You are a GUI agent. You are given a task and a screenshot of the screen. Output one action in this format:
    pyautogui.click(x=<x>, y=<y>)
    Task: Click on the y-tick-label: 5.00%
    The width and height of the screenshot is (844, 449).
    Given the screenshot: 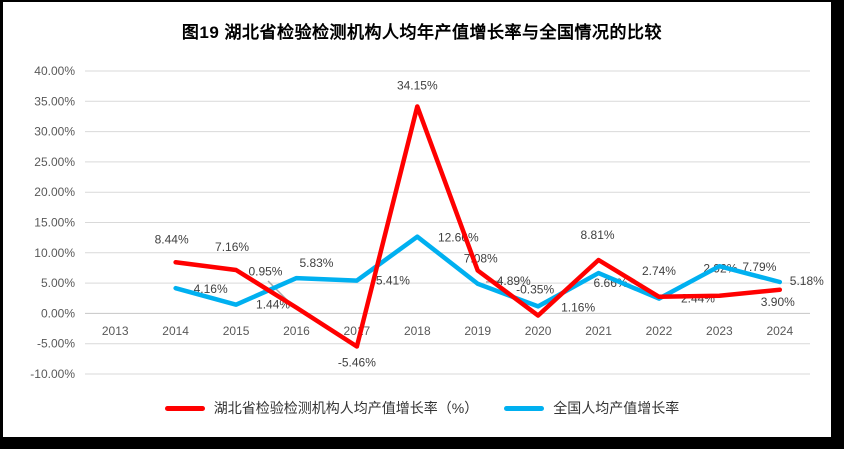 What is the action you would take?
    pyautogui.click(x=58, y=283)
    